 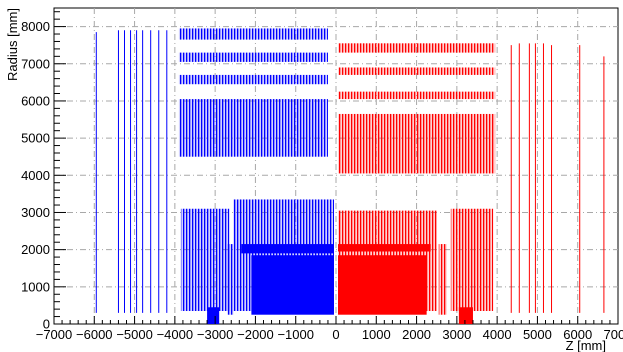 I want to click on x-tick-label: −6000, so click(x=94, y=334).